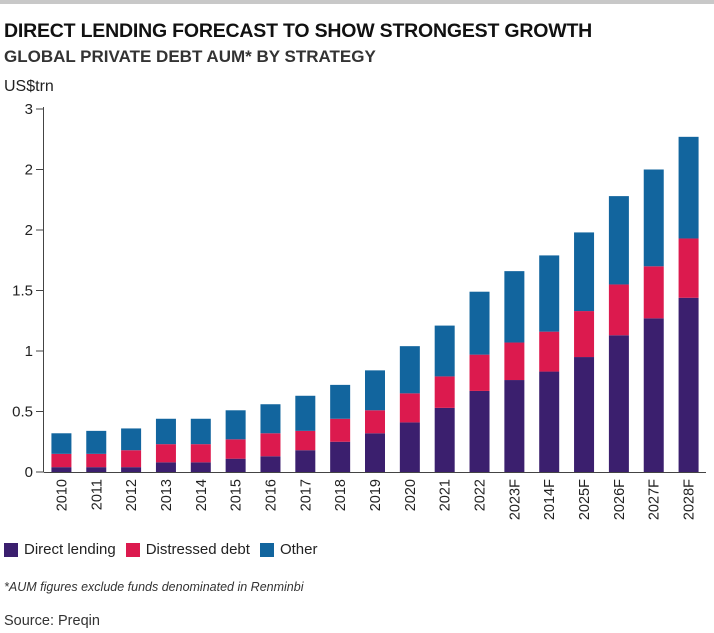 The image size is (714, 633). What do you see at coordinates (11, 549) in the screenshot?
I see `legend-swatch-direct-lending` at bounding box center [11, 549].